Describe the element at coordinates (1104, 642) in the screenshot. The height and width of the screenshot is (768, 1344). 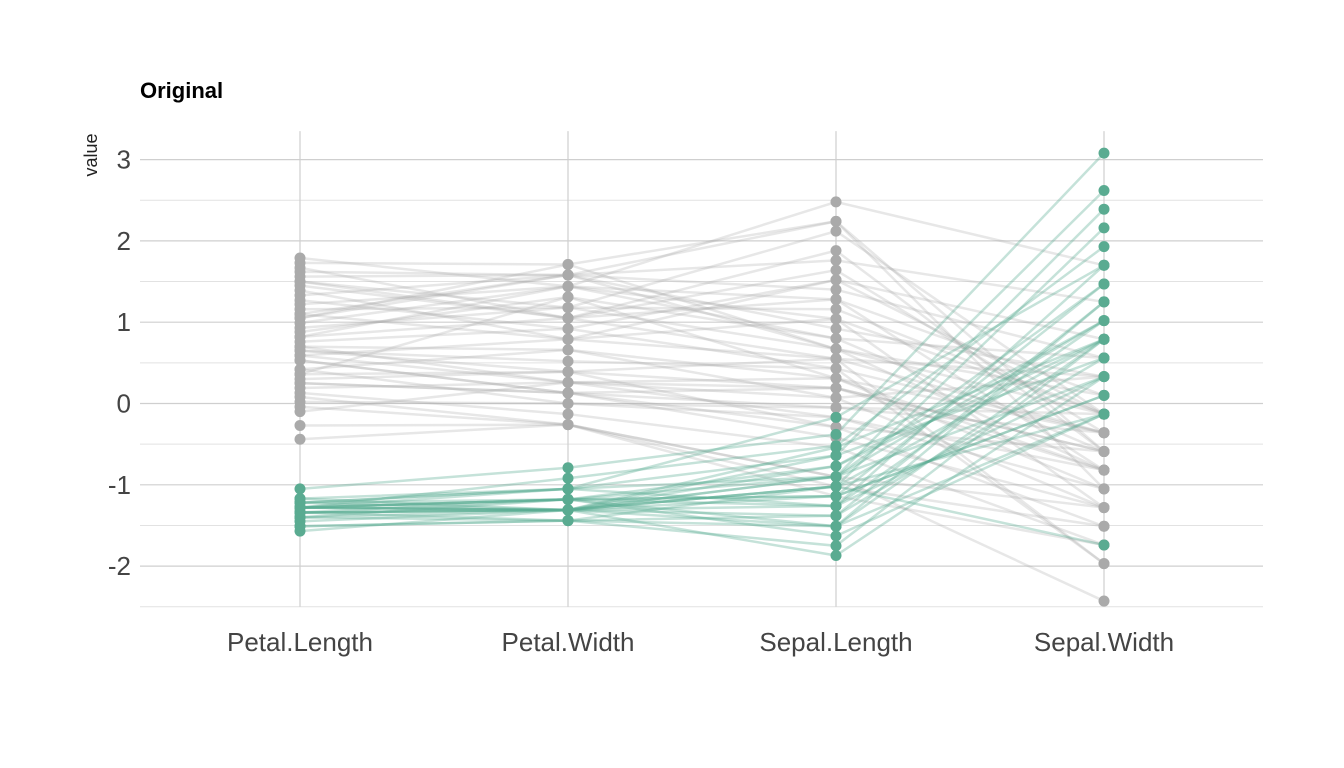
I see `x-tick-label: Sepal.Width` at that location.